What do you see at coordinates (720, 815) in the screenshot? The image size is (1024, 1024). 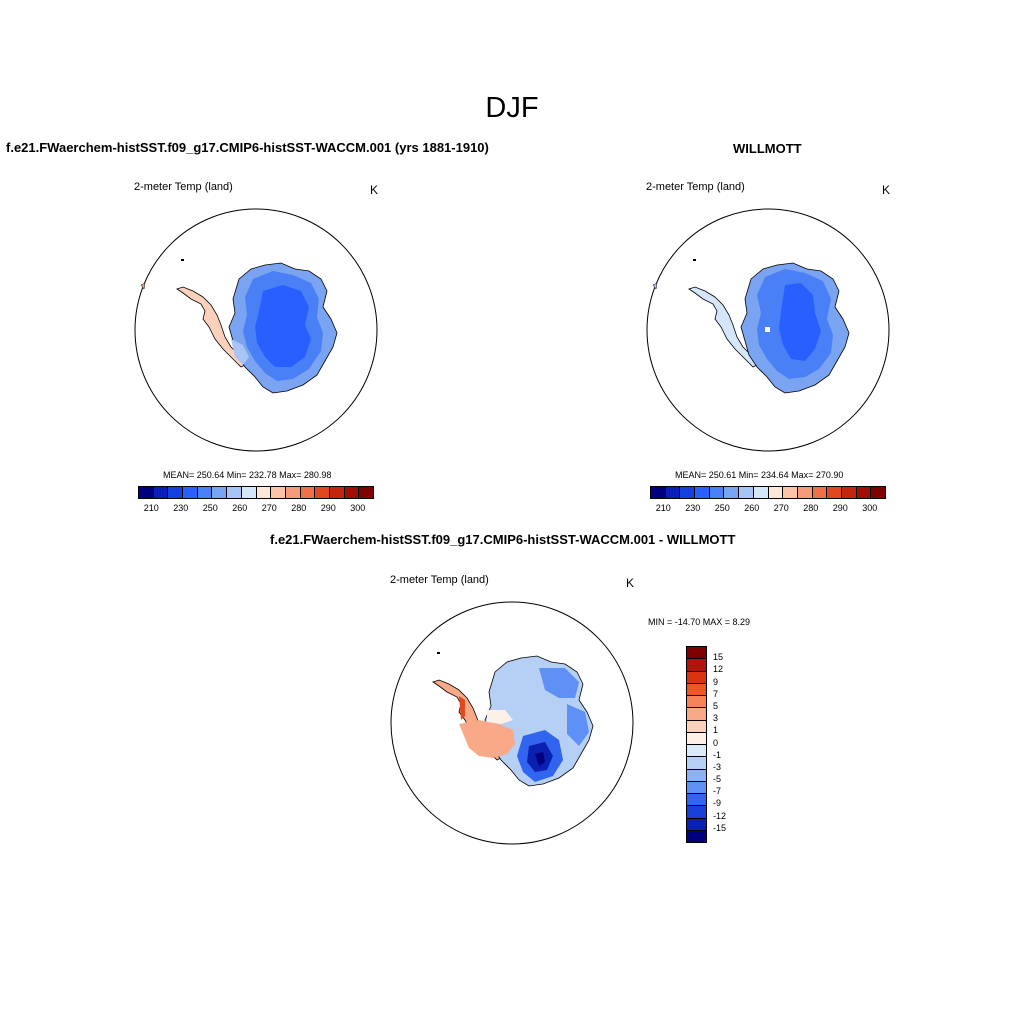 I see `colorbar-tick-label: -12` at bounding box center [720, 815].